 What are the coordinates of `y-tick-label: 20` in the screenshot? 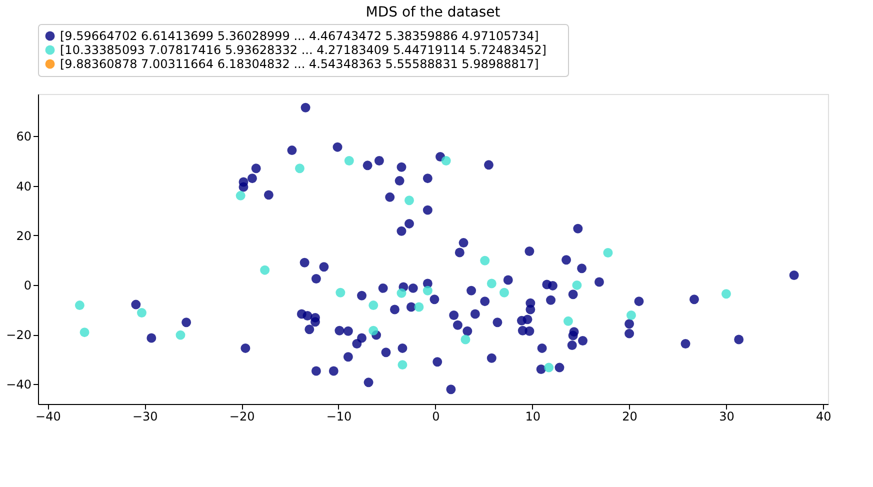 It's located at (24, 235).